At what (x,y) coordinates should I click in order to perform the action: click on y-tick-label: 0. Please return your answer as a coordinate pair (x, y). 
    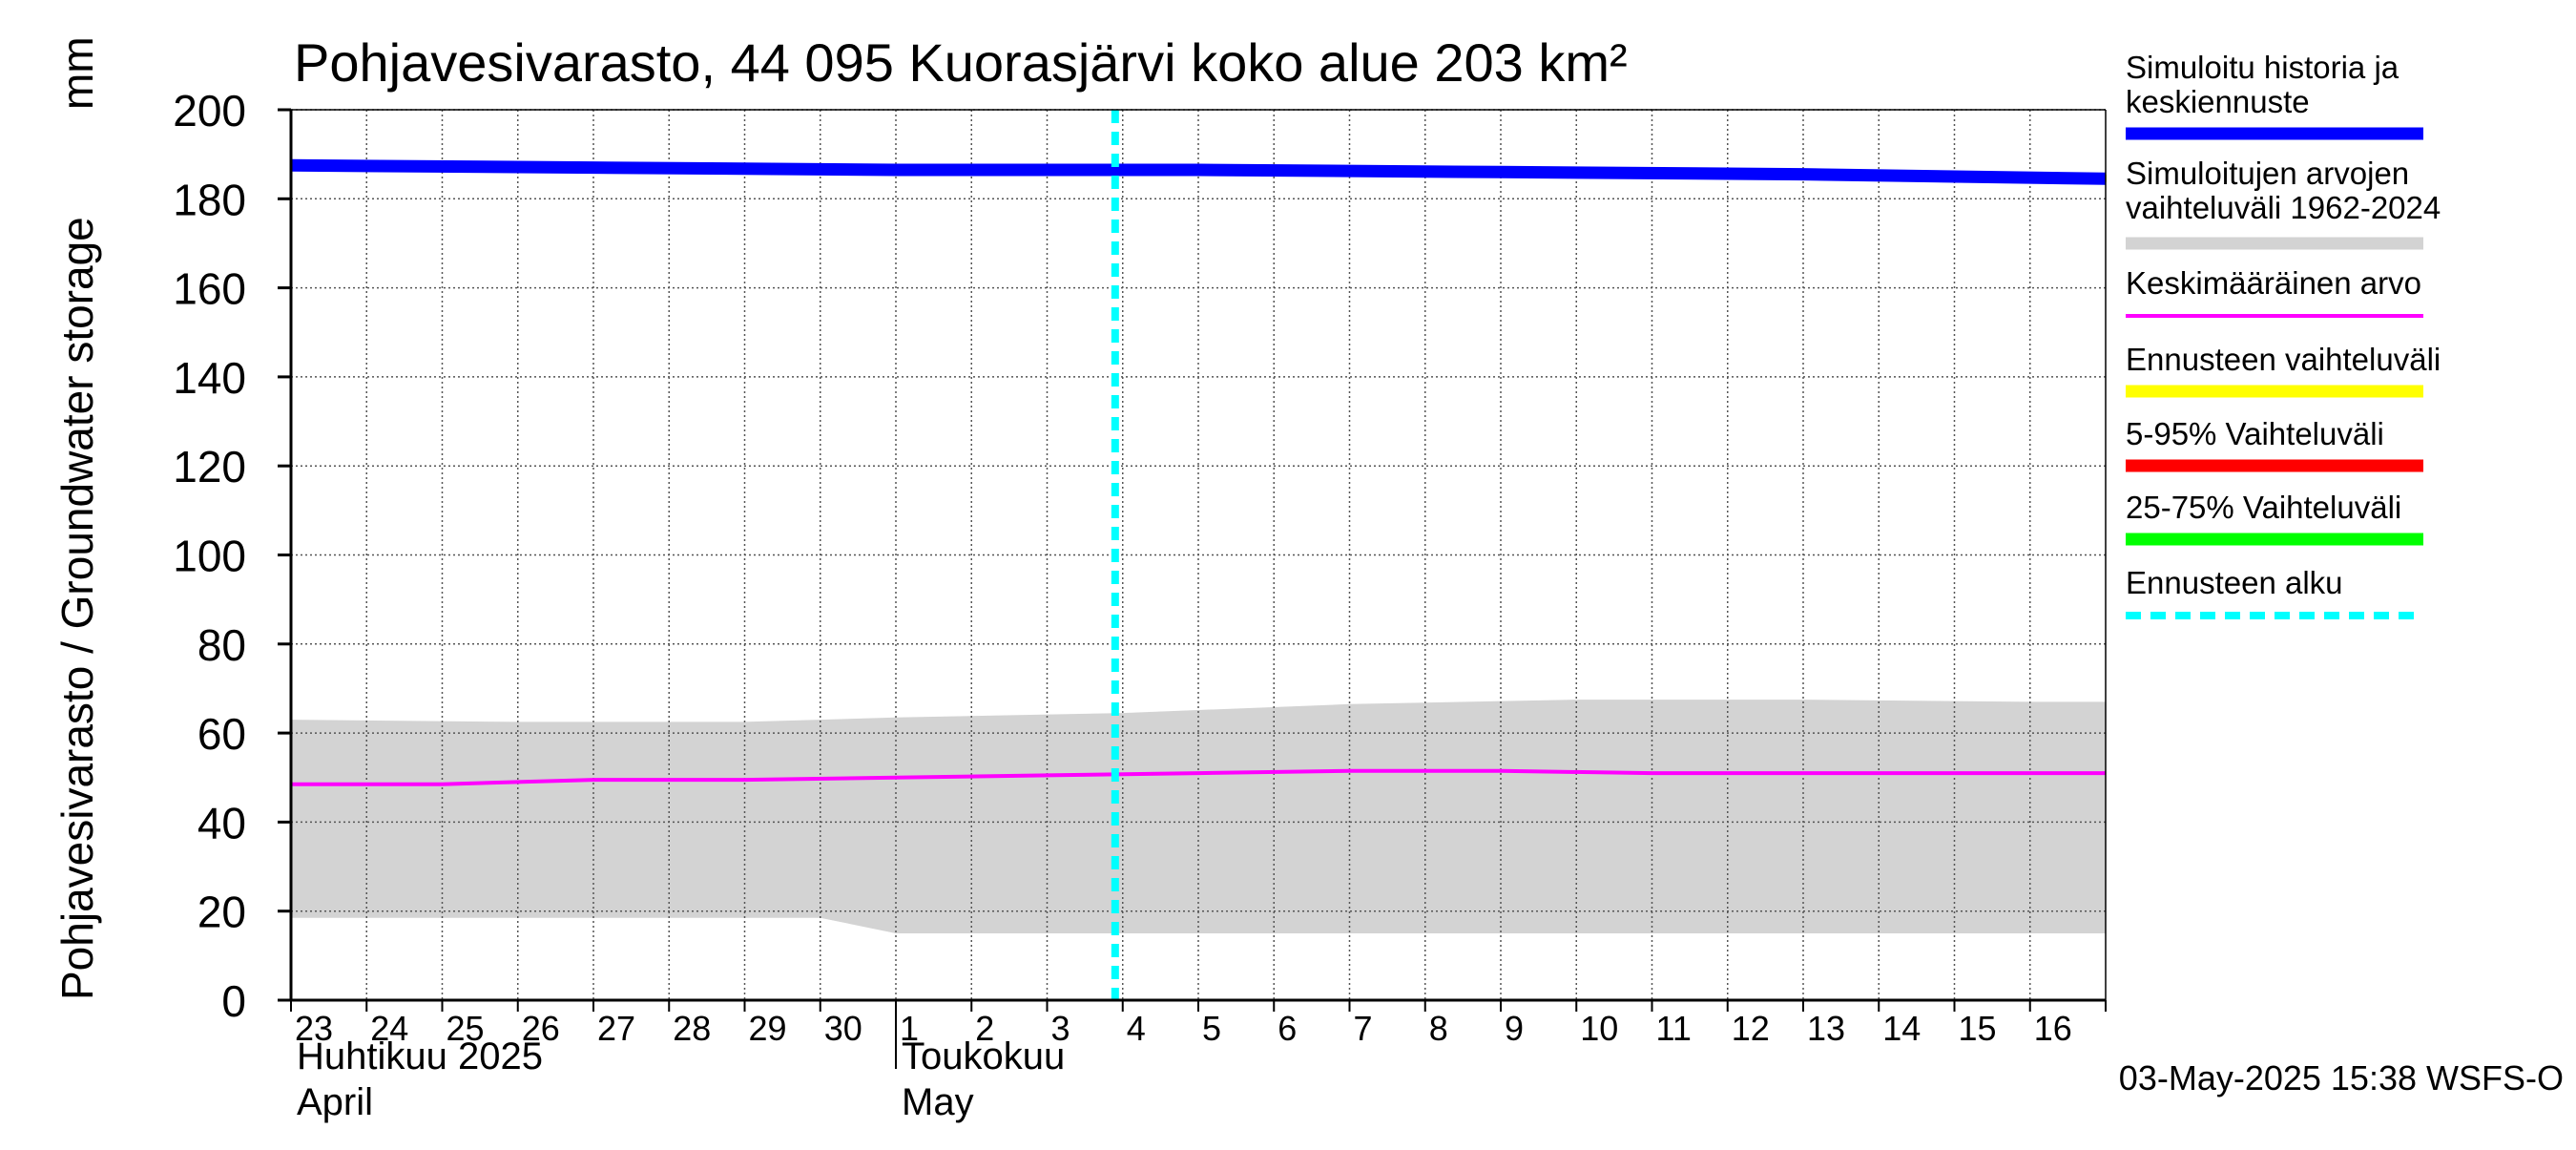
    Looking at the image, I should click on (233, 1001).